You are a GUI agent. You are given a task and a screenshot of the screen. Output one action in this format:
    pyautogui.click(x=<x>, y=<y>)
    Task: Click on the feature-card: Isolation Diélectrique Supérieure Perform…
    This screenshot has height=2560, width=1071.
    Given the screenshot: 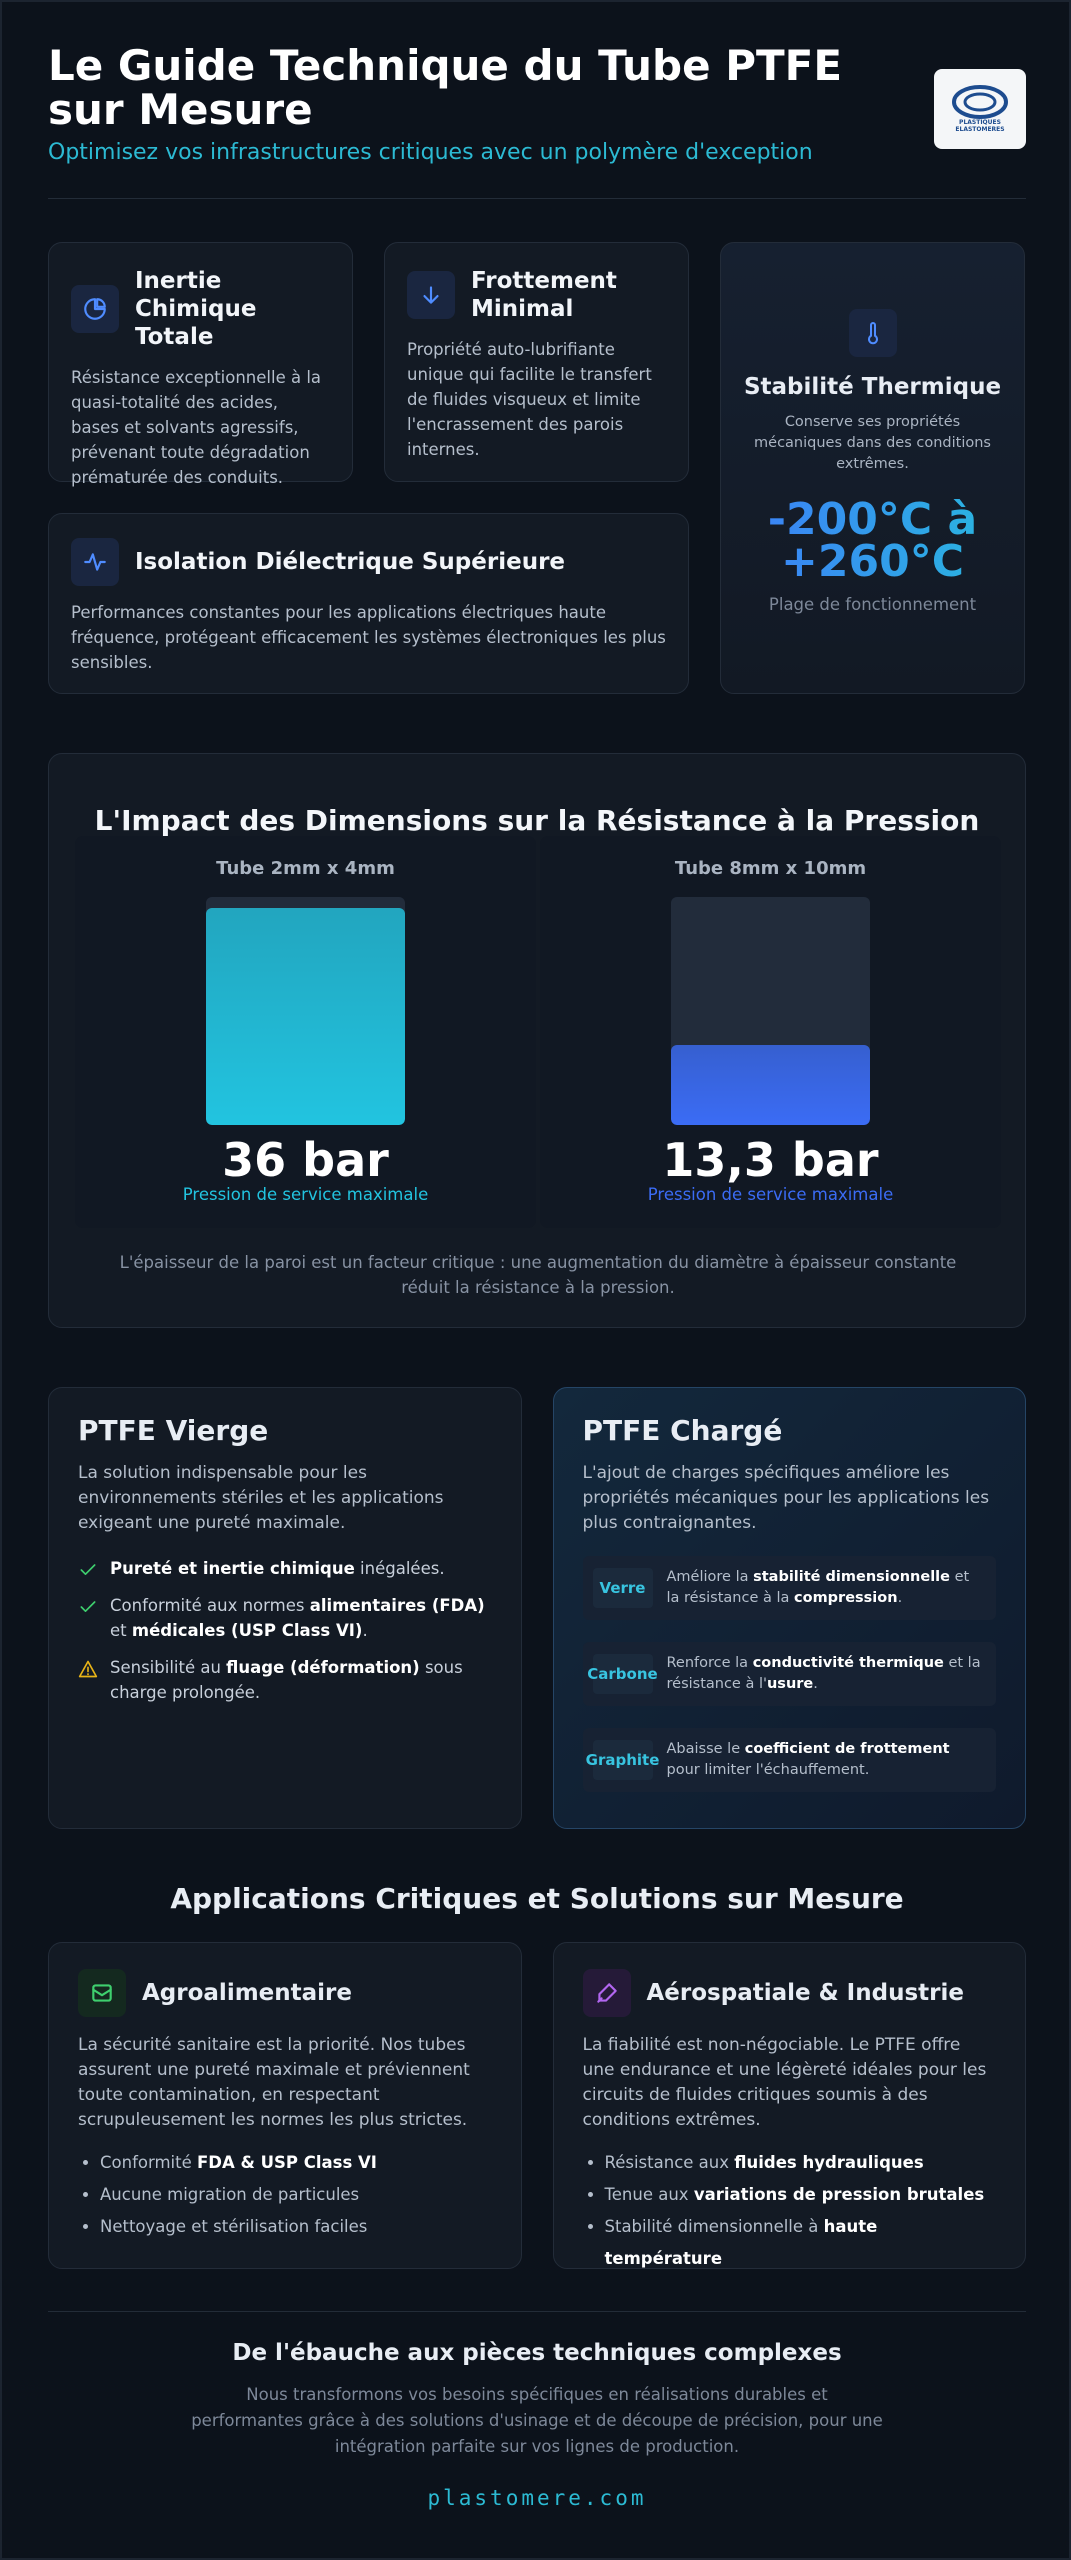 What is the action you would take?
    pyautogui.click(x=368, y=603)
    